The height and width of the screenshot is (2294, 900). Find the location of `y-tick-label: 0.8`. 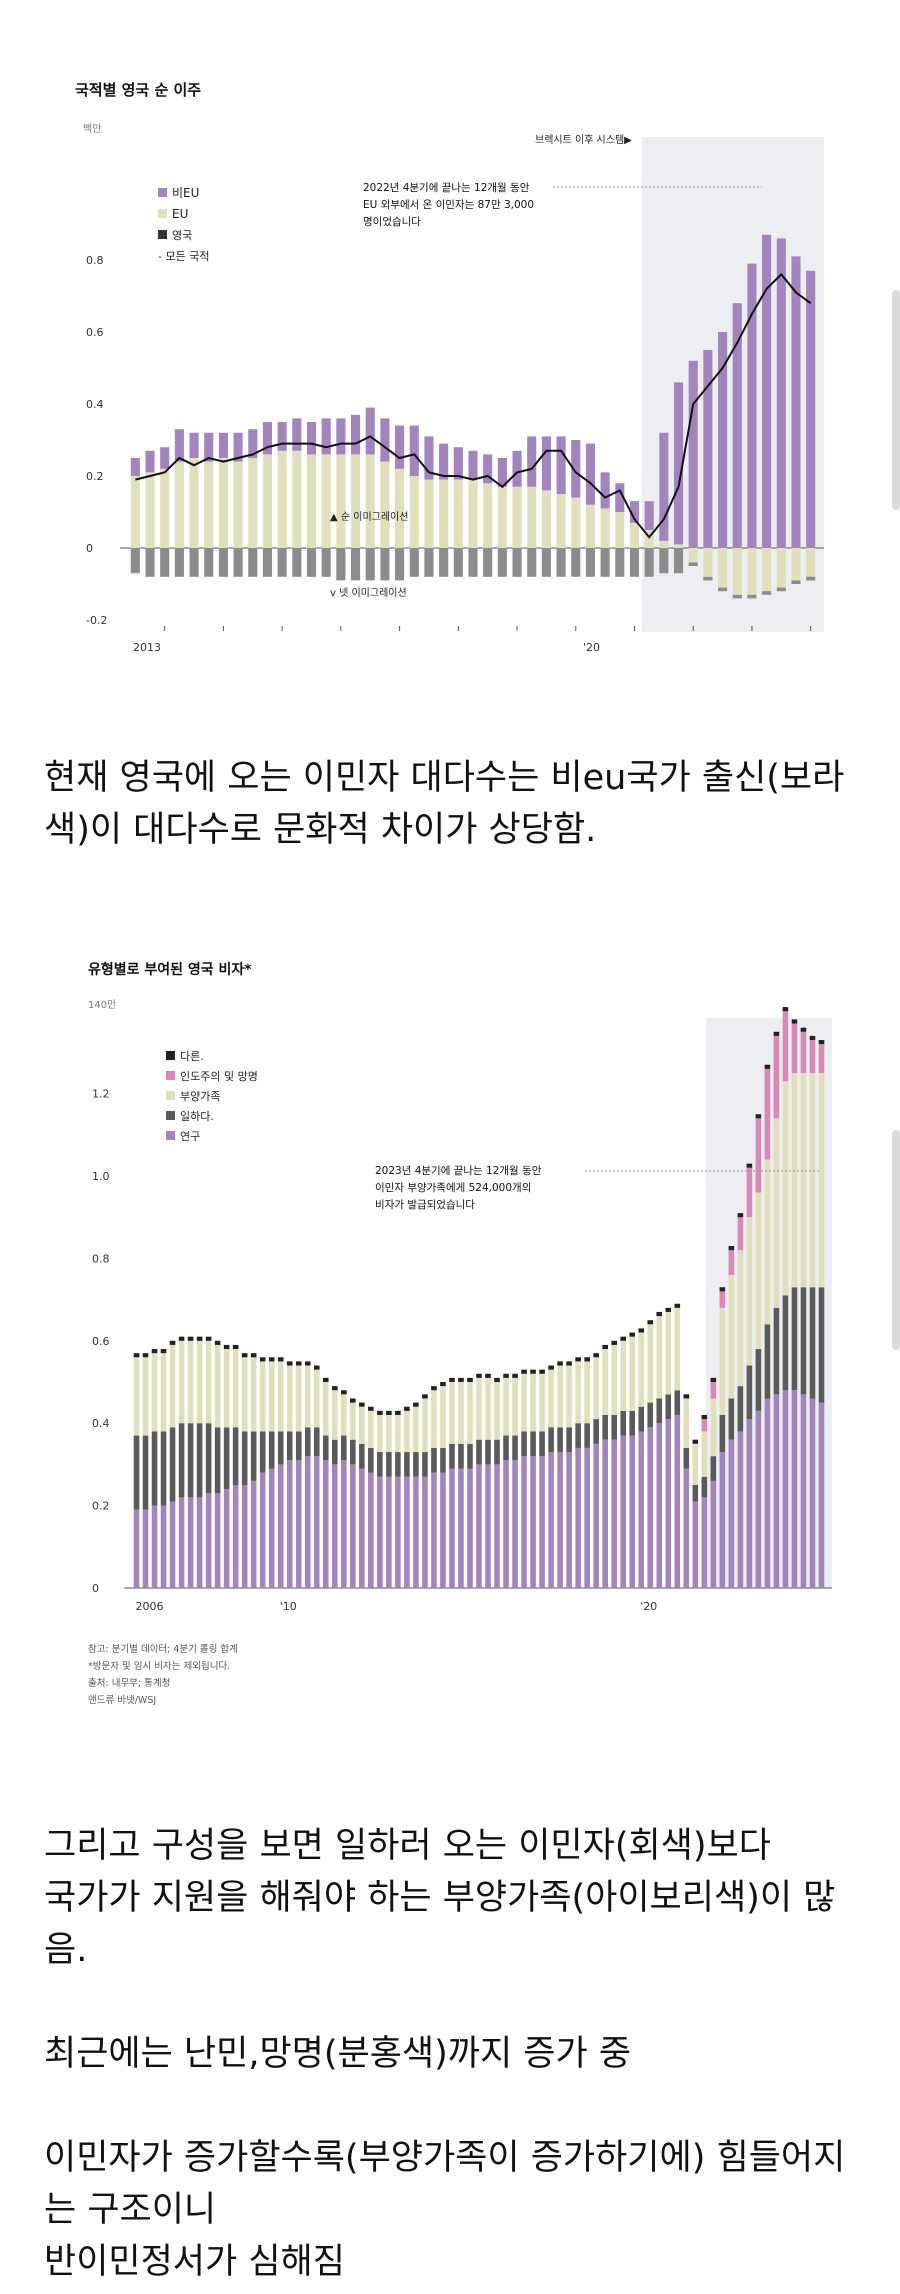

y-tick-label: 0.8 is located at coordinates (95, 260).